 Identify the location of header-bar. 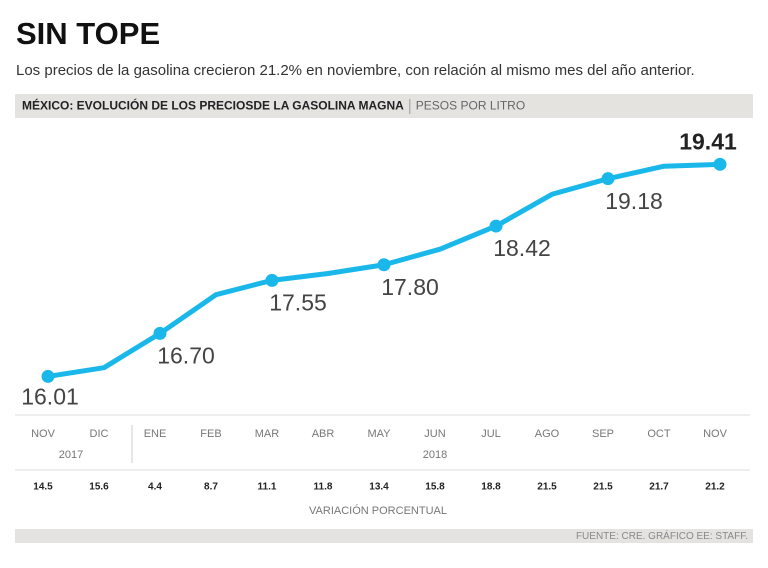
(384, 106).